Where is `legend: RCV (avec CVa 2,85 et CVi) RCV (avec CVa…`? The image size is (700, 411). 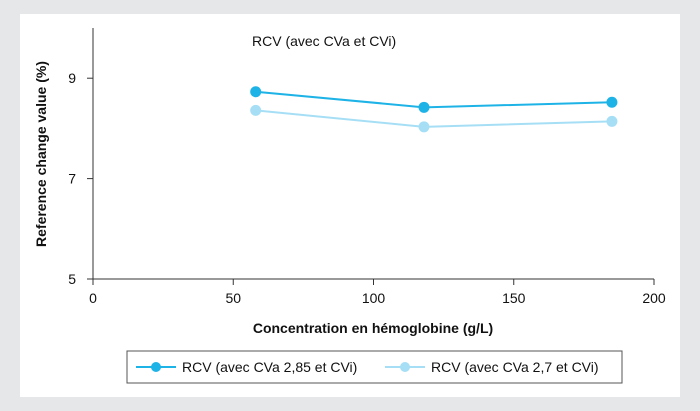 legend: RCV (avec CVa 2,85 et CVi) RCV (avec CVa… is located at coordinates (374, 367).